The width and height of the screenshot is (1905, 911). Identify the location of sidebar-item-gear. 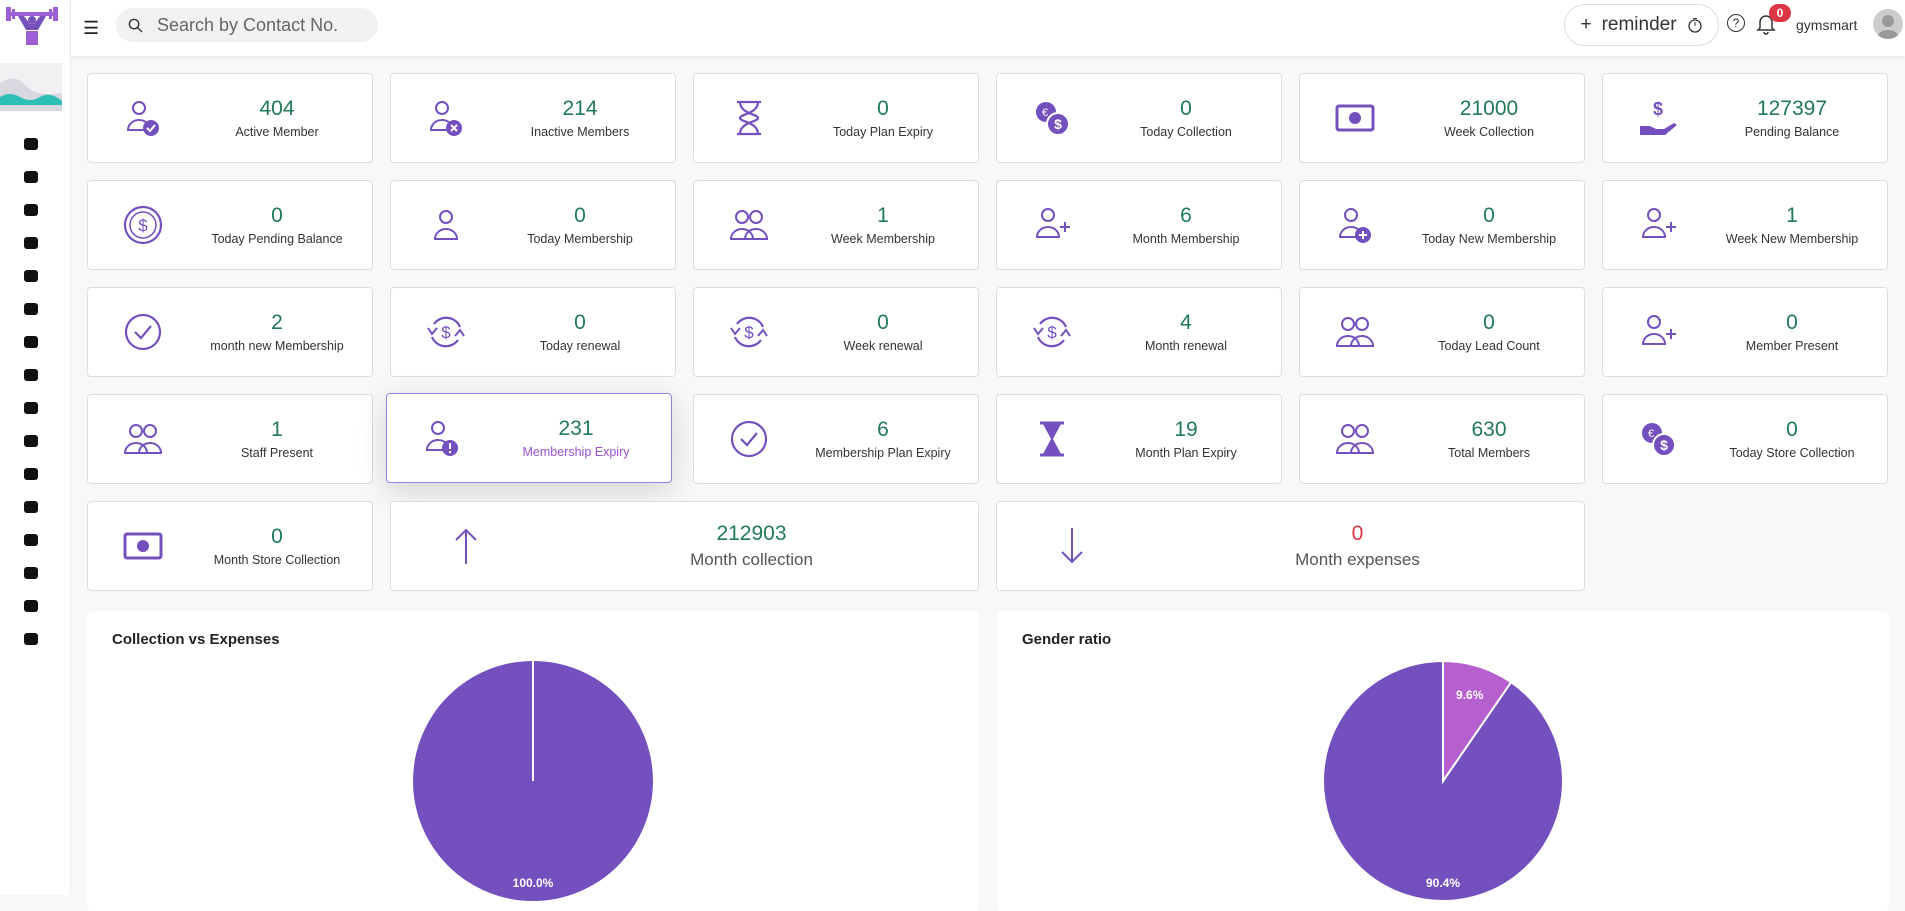
(31, 275).